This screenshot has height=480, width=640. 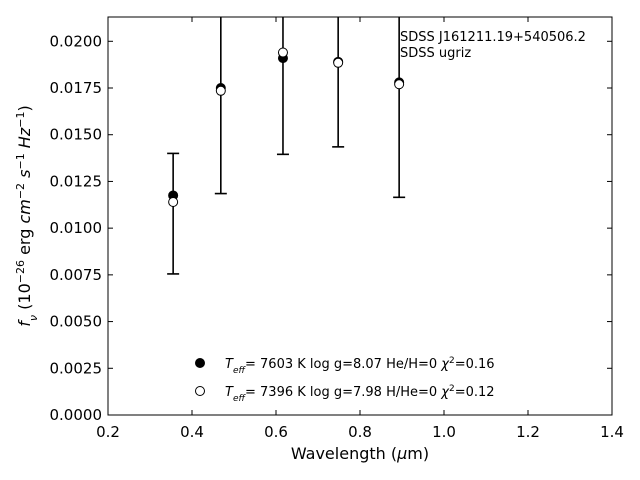 What do you see at coordinates (276, 432) in the screenshot?
I see `x-tick-label: 0.6` at bounding box center [276, 432].